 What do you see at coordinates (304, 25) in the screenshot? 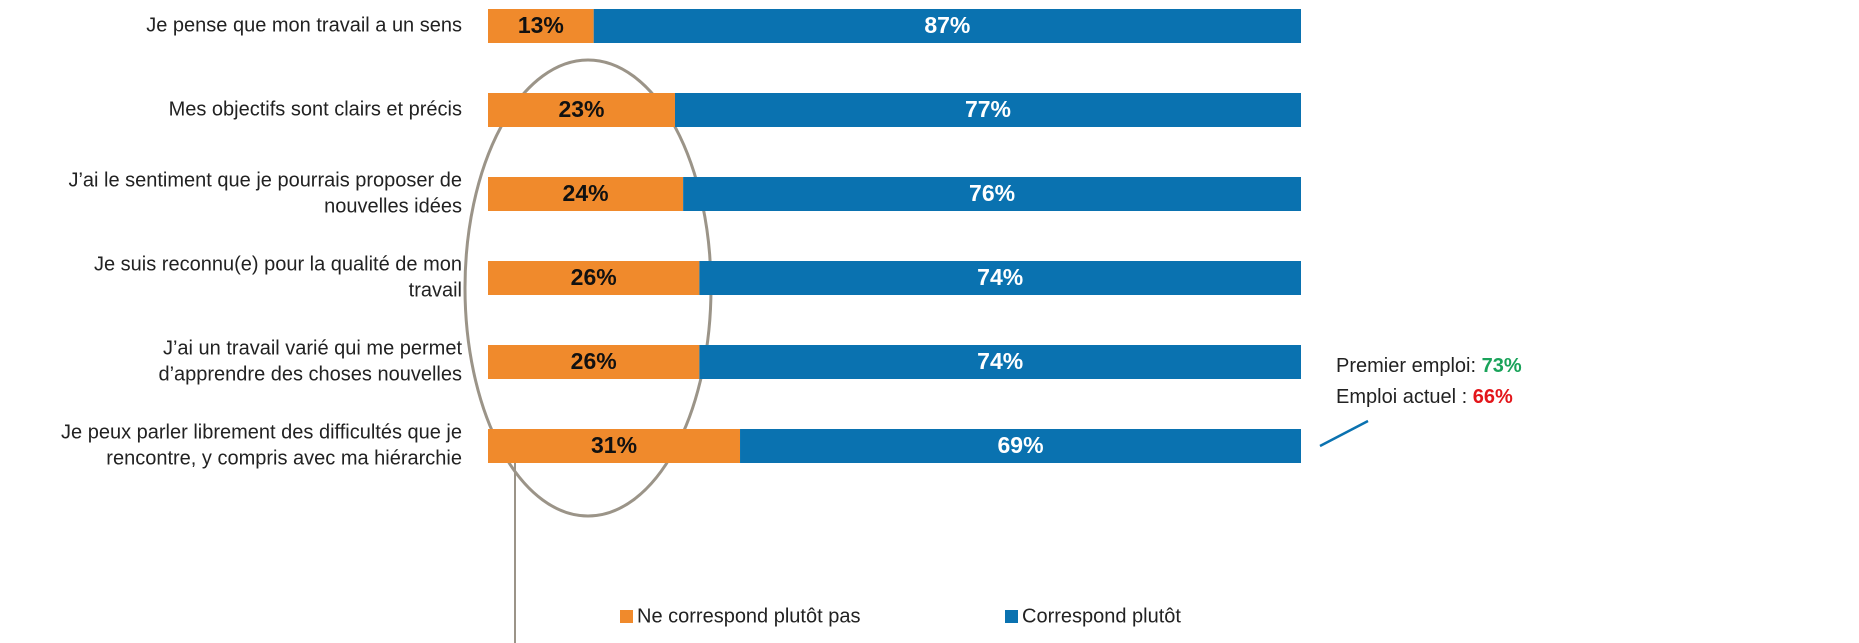
I see `category-label: Je pense que mon travail a un sens` at bounding box center [304, 25].